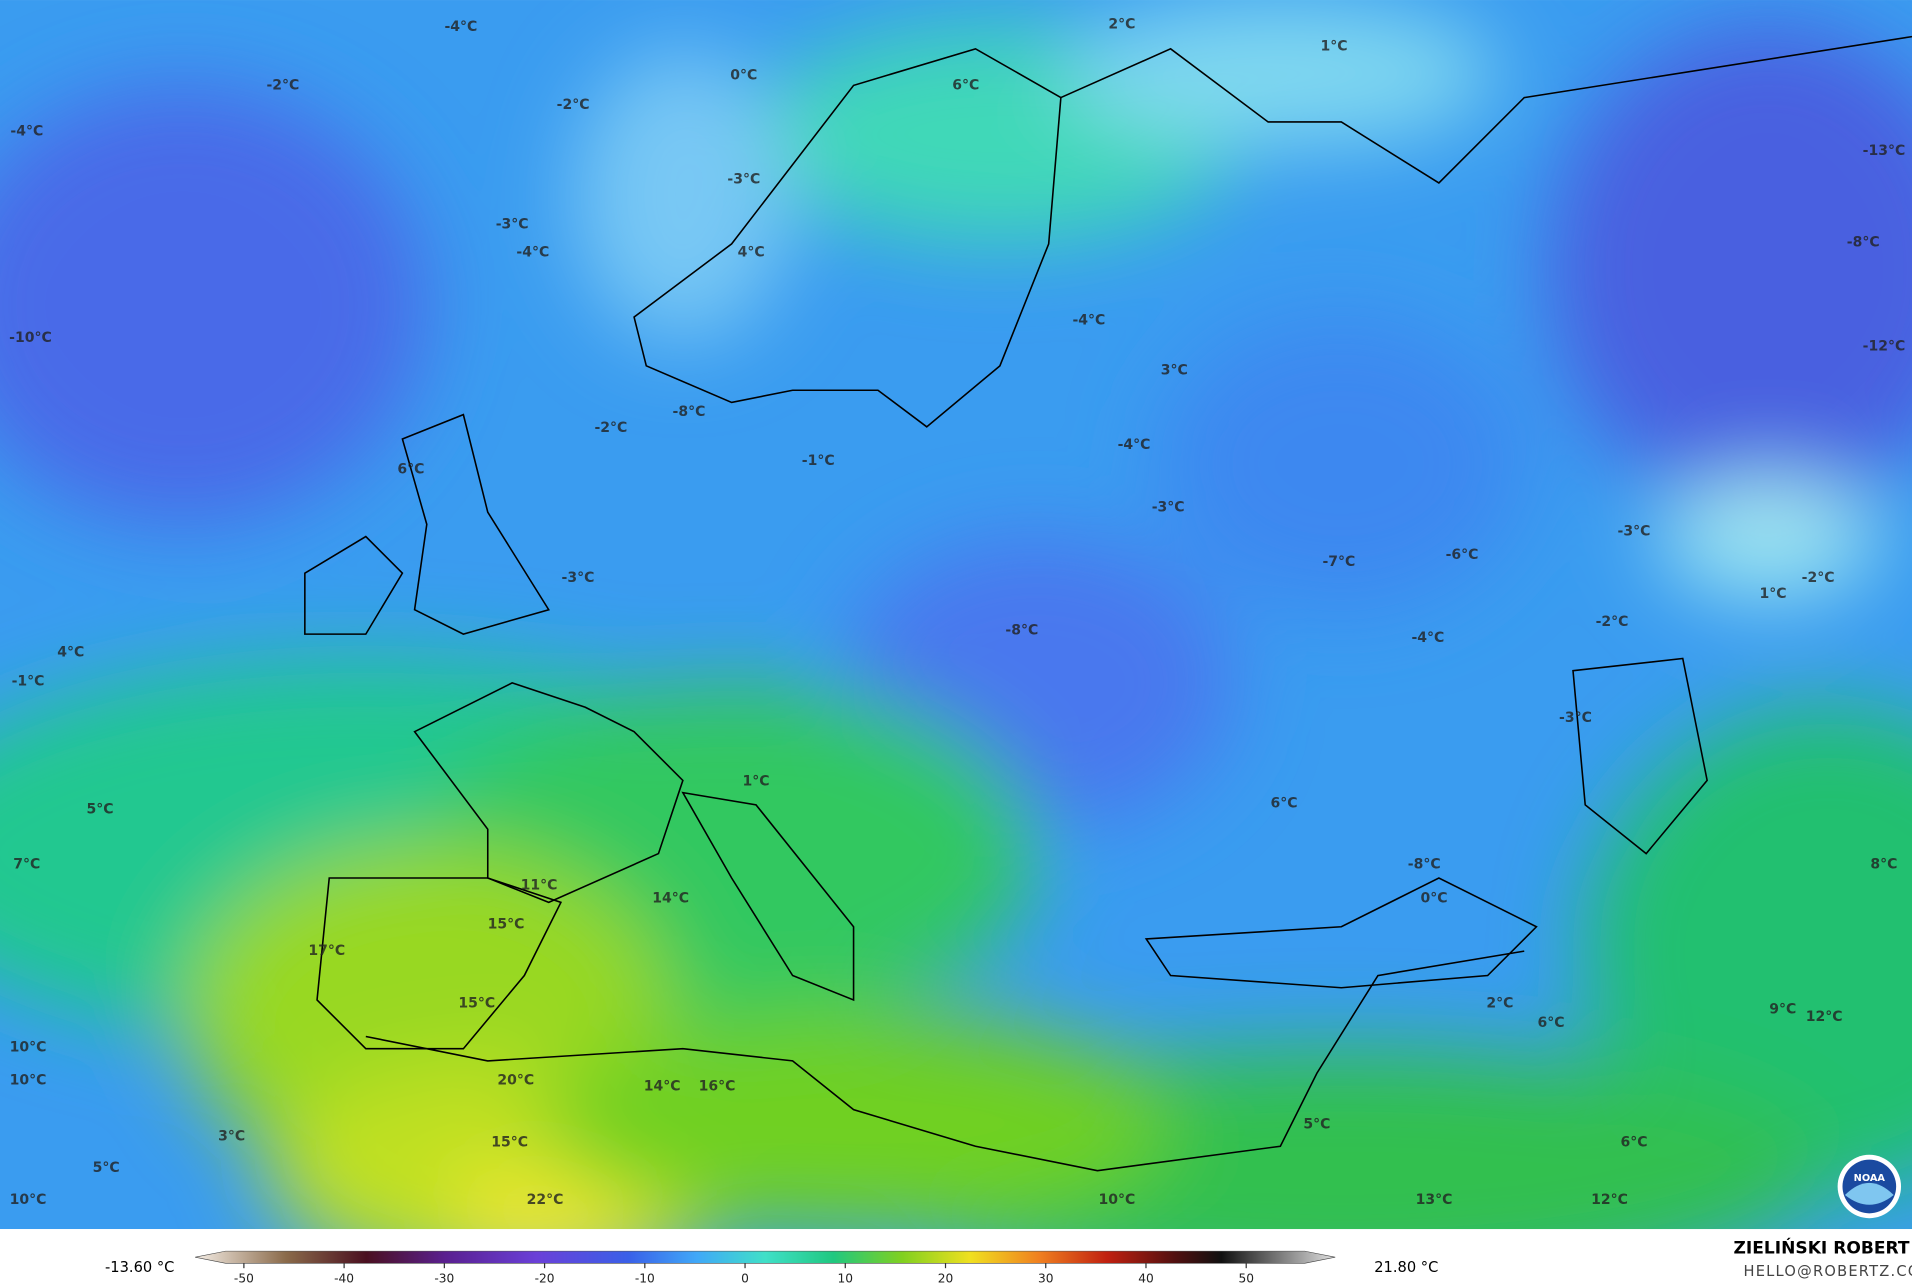 The width and height of the screenshot is (1912, 1287). Describe the element at coordinates (545, 1279) in the screenshot. I see `colorbar-tick-label: -20` at that location.